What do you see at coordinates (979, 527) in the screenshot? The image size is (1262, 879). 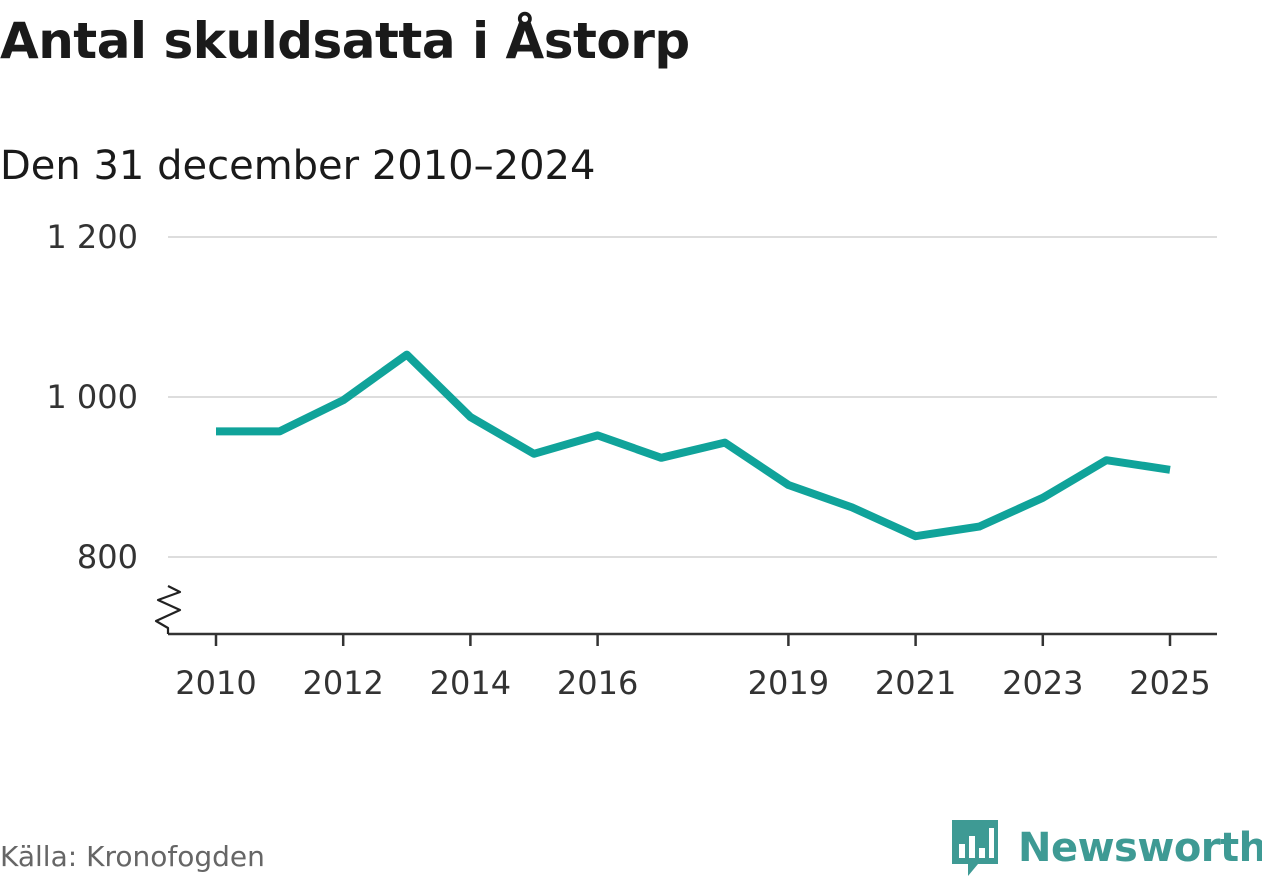 I see `data-point-2022` at bounding box center [979, 527].